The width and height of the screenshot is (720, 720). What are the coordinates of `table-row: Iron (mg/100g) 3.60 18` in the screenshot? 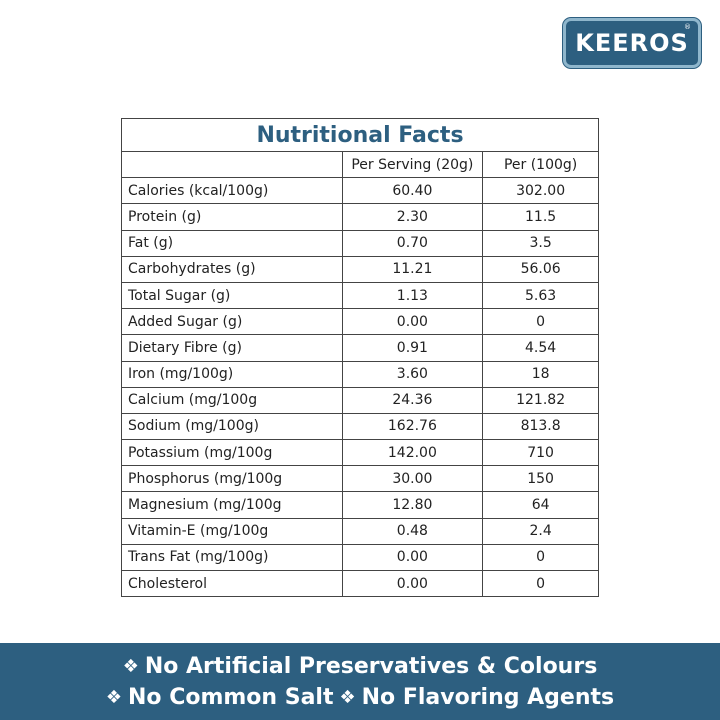 It's located at (360, 374).